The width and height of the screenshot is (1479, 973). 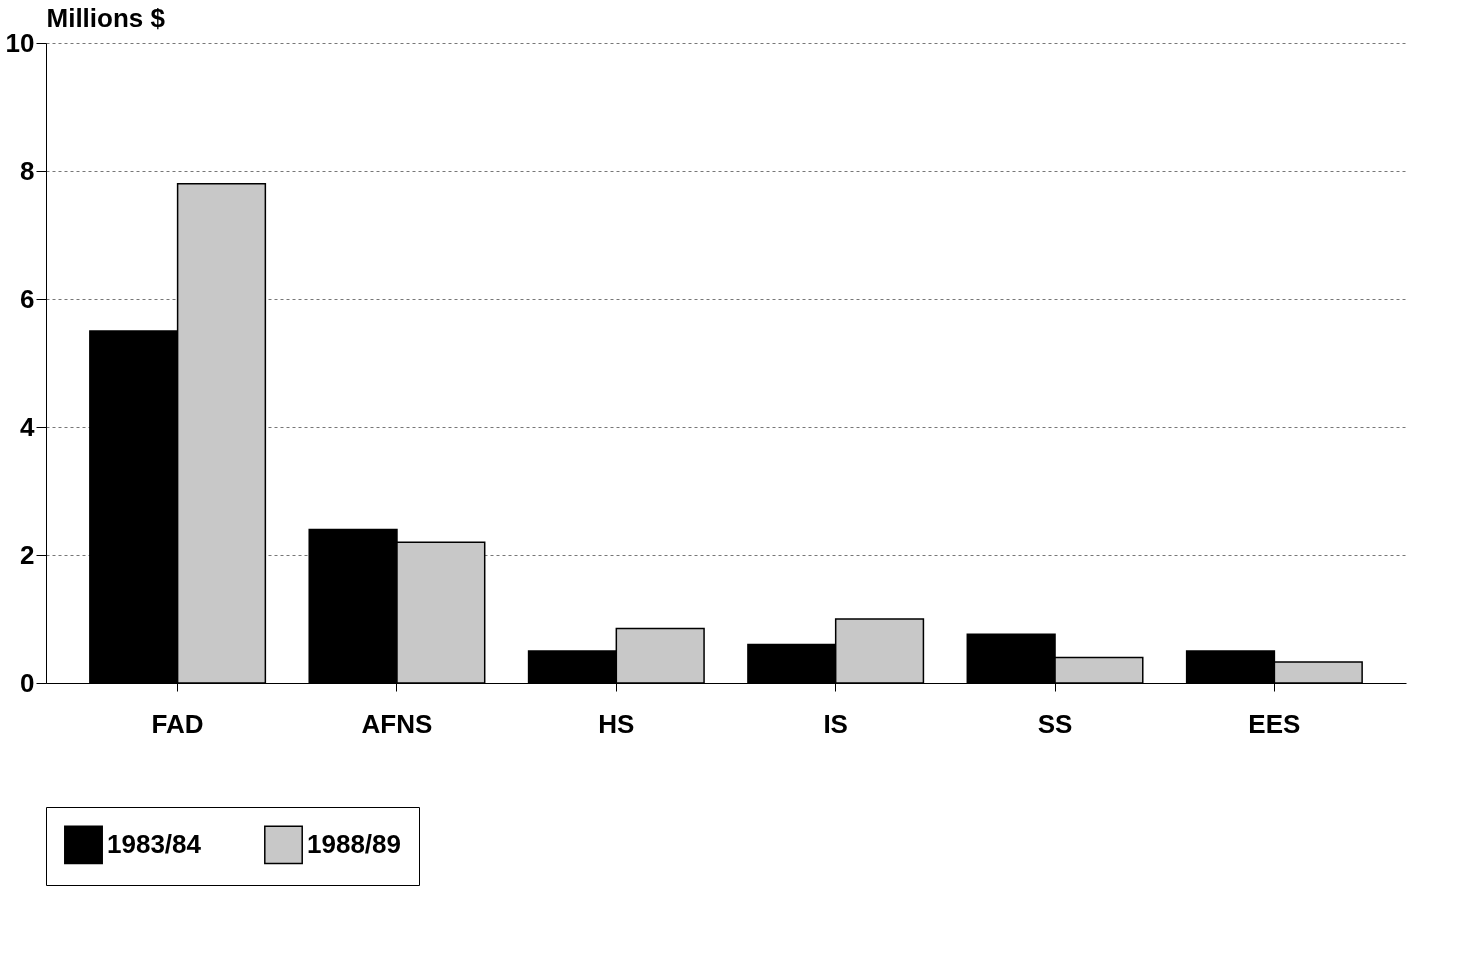 I want to click on y-axis-title: Millions $, so click(x=106, y=17).